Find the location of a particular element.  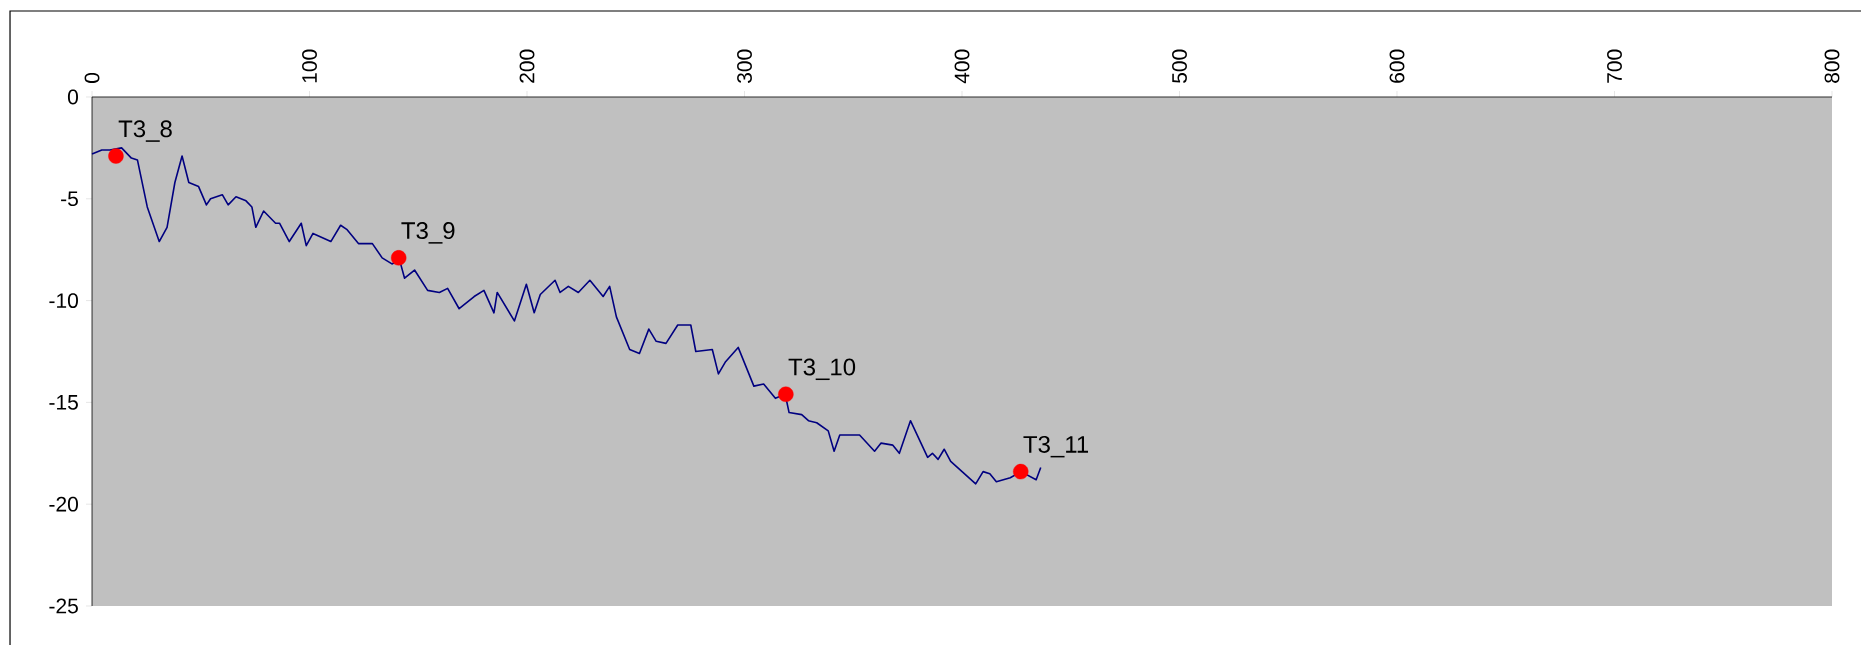

y-tick-label: -5 is located at coordinates (69, 199).